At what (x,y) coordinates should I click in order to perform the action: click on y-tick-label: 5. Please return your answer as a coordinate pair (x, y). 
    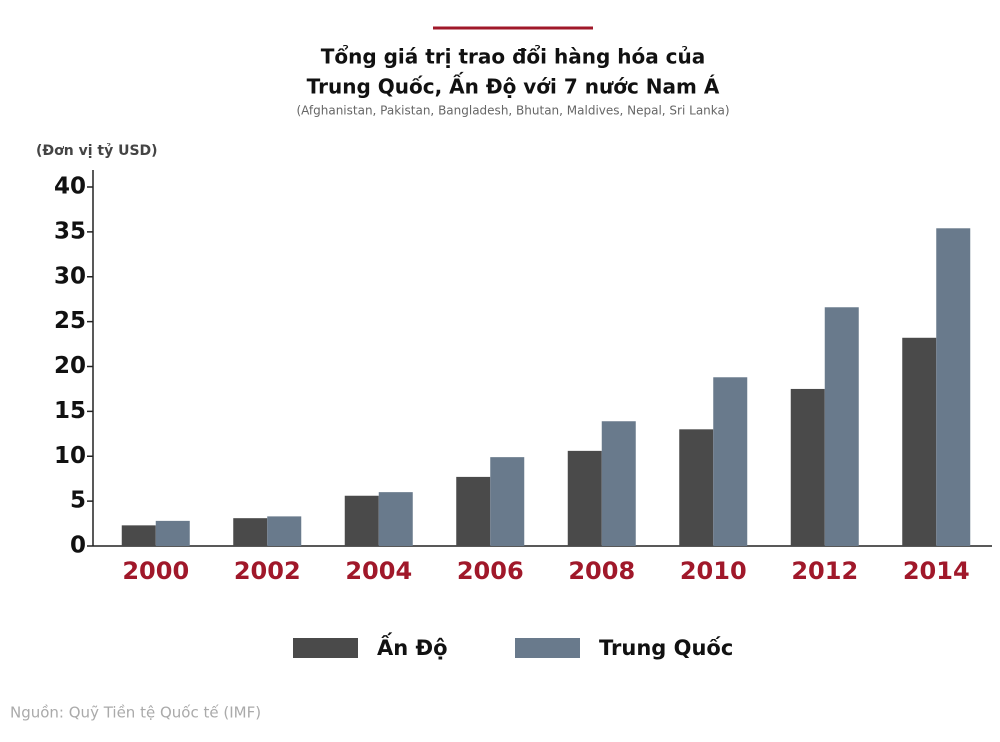
    Looking at the image, I should click on (78, 501).